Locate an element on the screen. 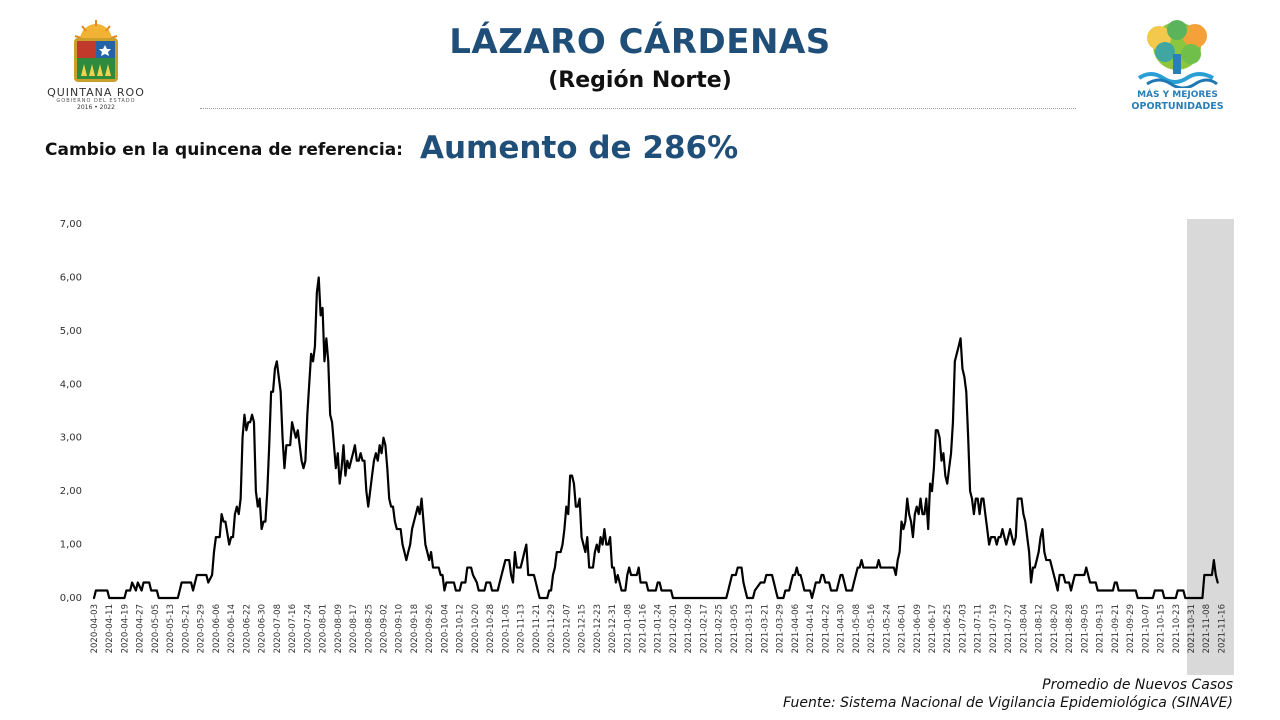  x-tick-label: 2020-07-16 is located at coordinates (293, 628).